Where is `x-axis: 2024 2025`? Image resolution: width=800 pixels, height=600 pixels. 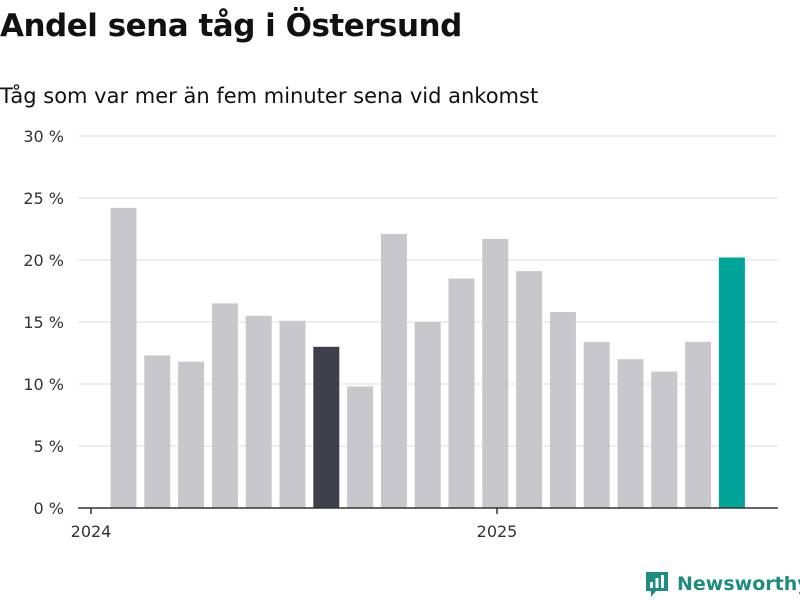
x-axis: 2024 2025 is located at coordinates (424, 524).